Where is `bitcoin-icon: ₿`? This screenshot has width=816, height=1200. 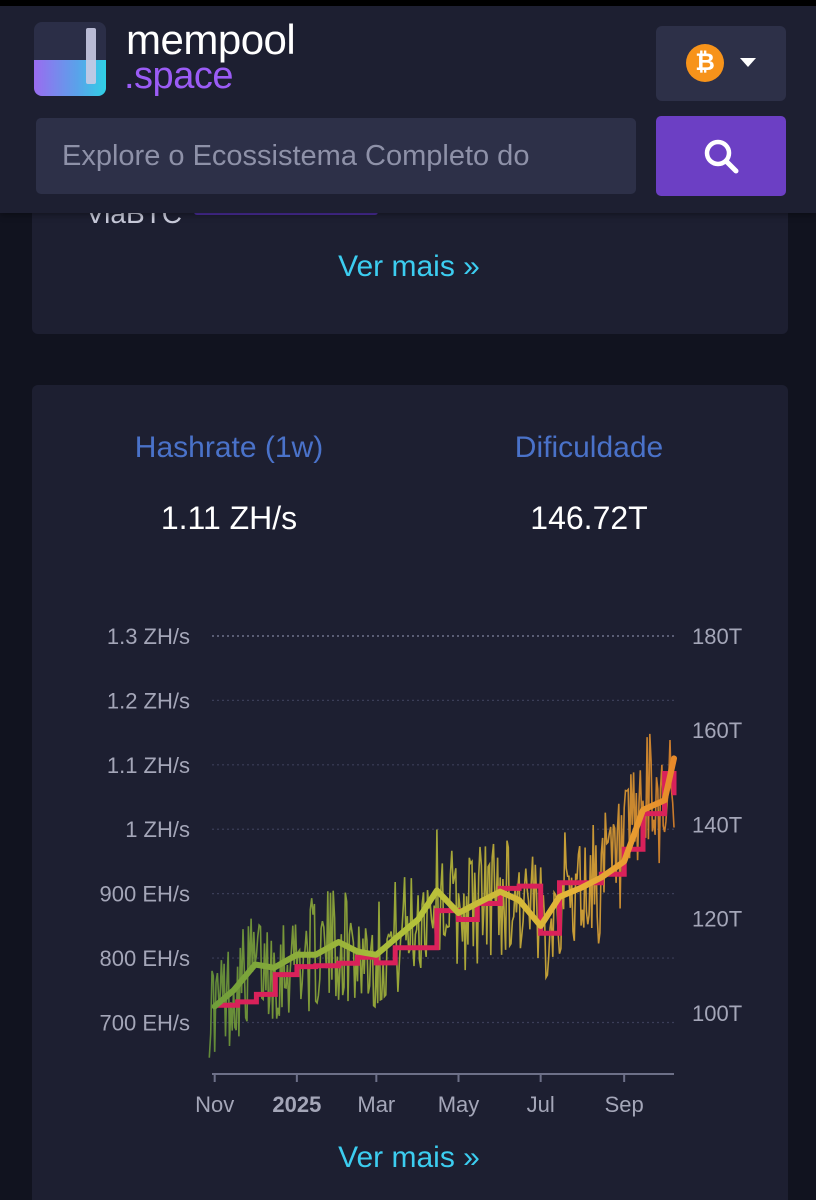
bitcoin-icon: ₿ is located at coordinates (705, 63).